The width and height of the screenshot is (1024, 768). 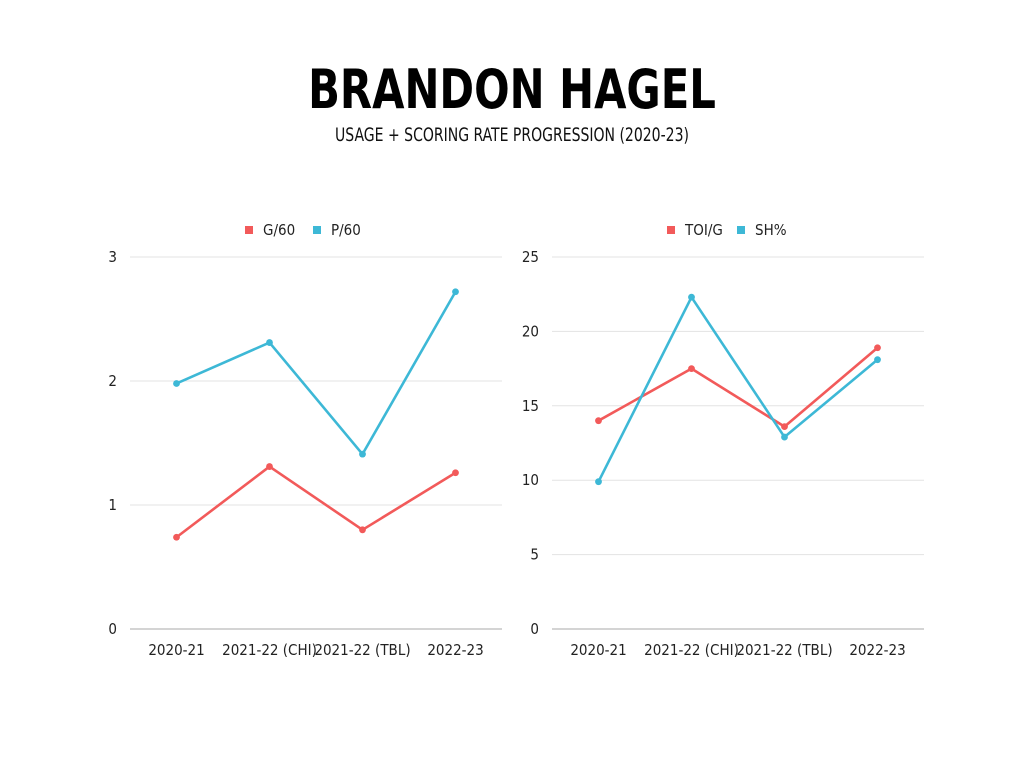 I want to click on legend-label: SH%, so click(x=771, y=230).